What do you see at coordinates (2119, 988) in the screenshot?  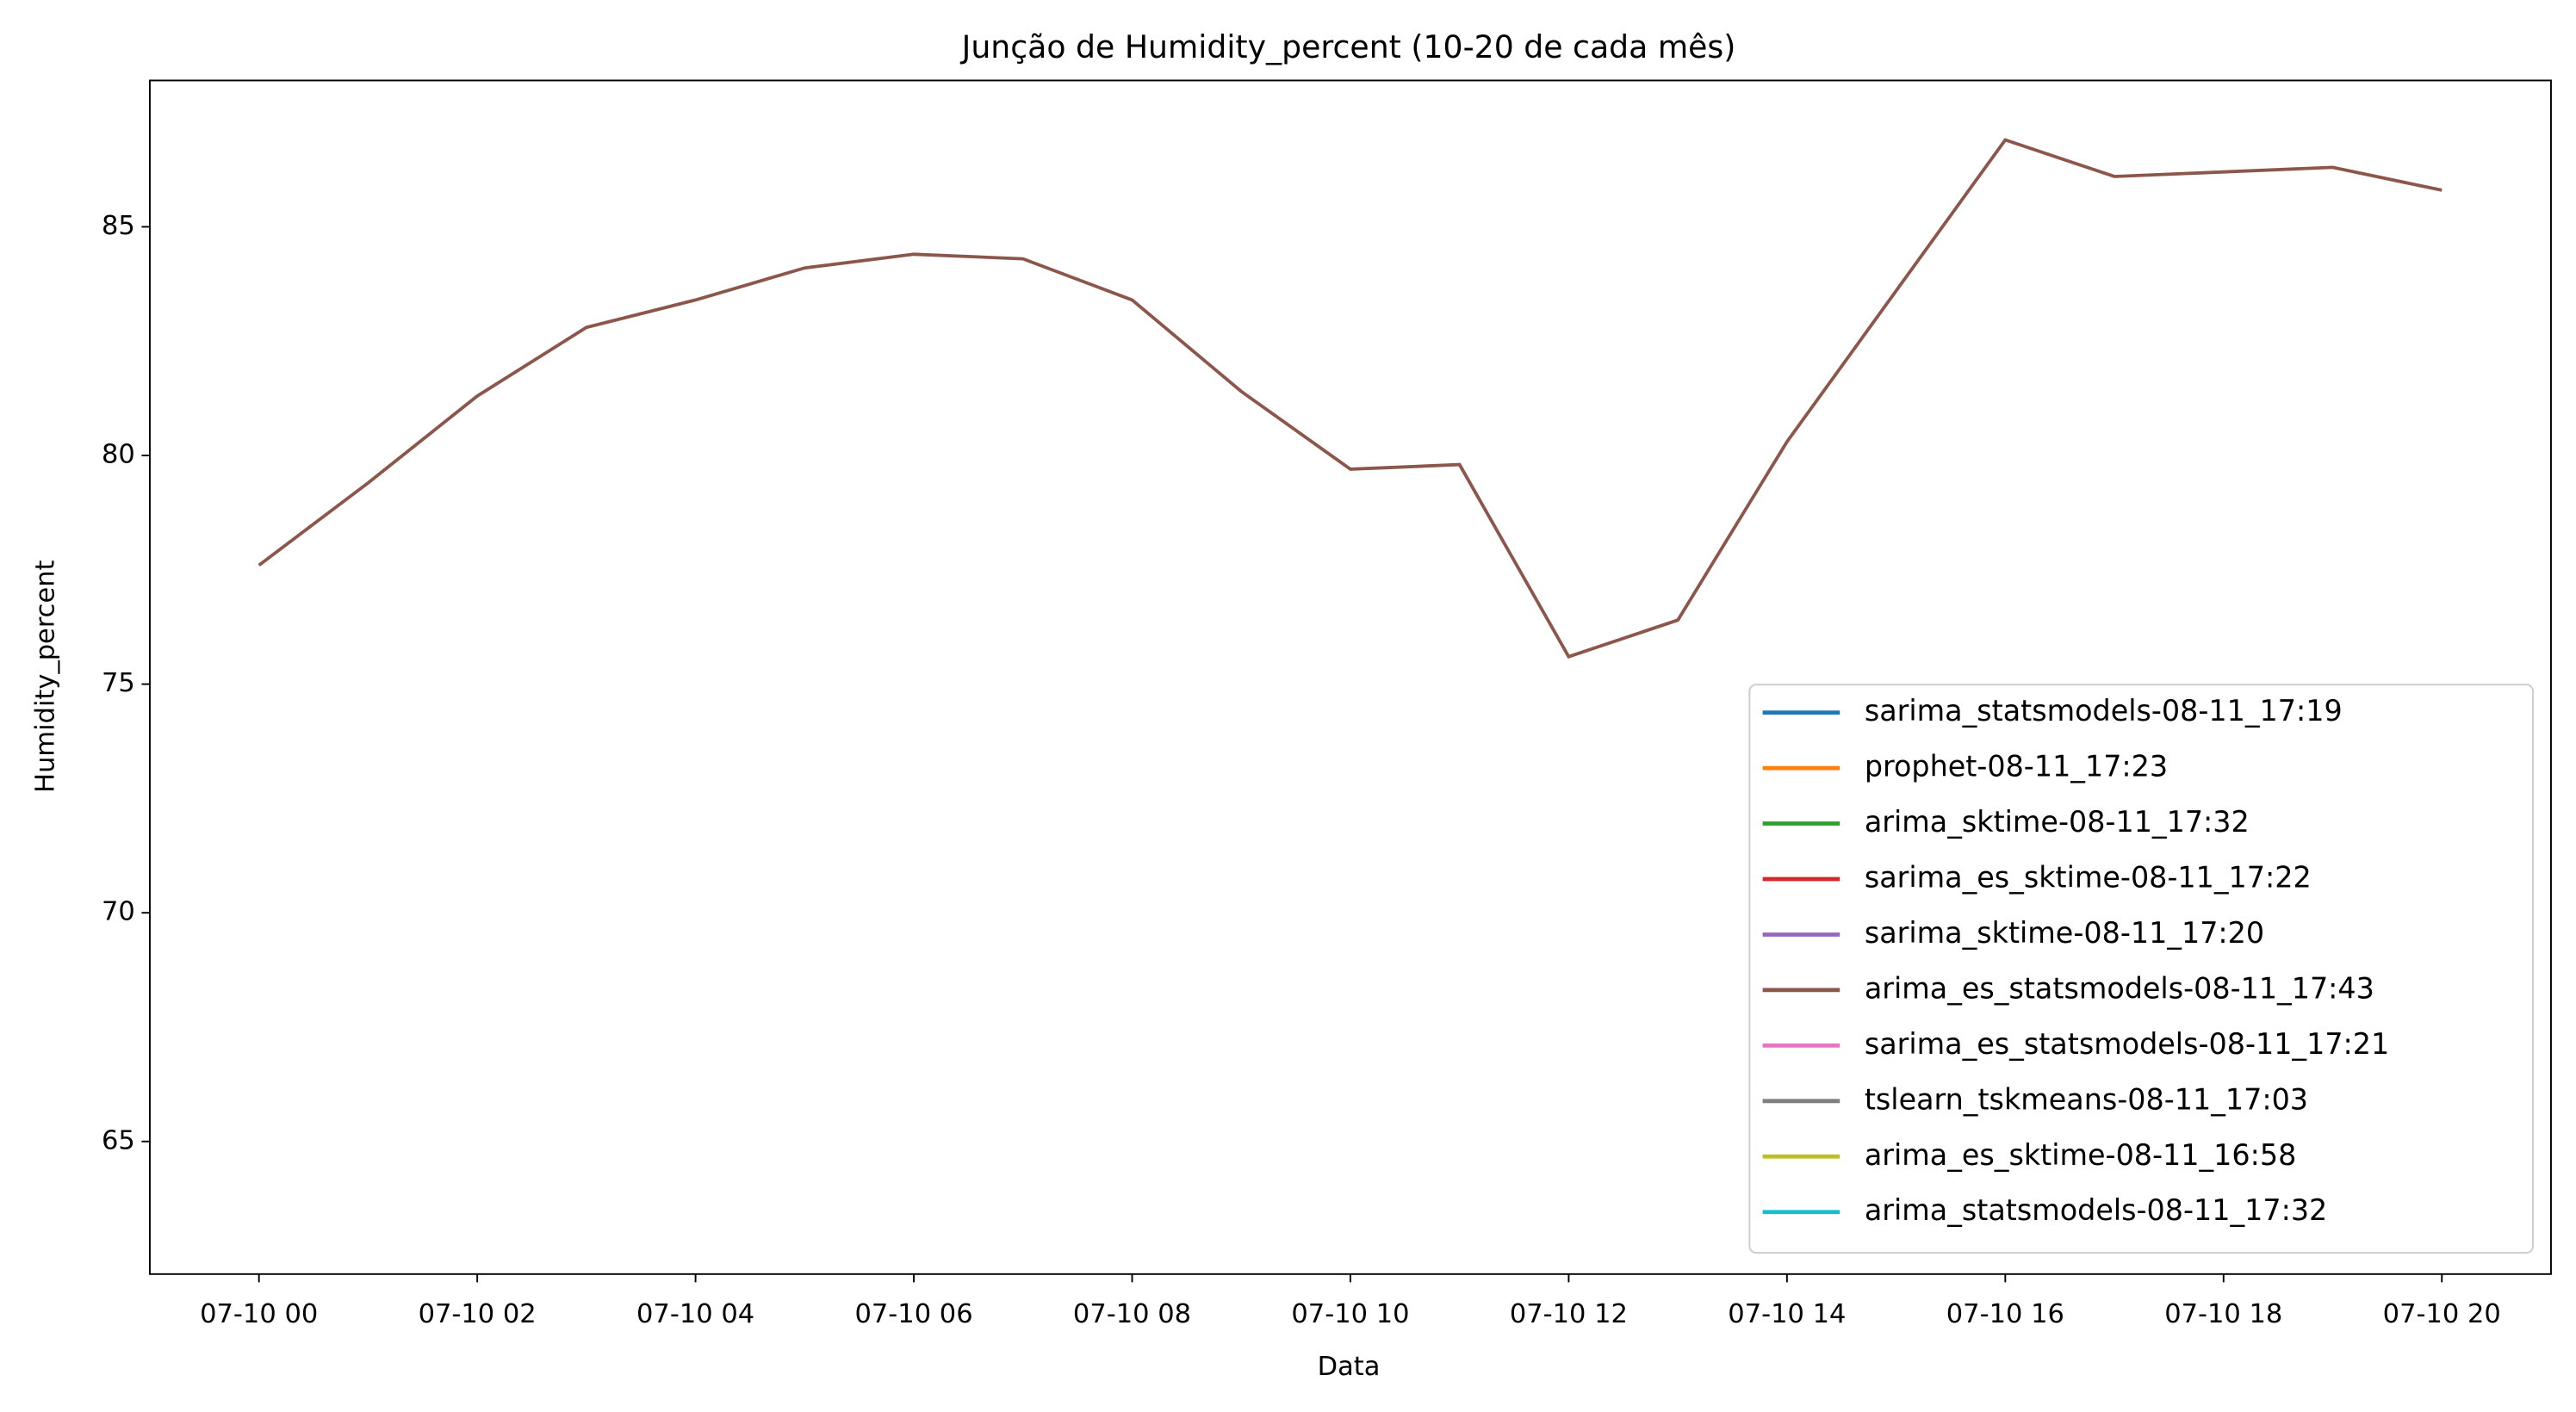 I see `legend-label: arima_es_statsmodels-08-11_17:43` at bounding box center [2119, 988].